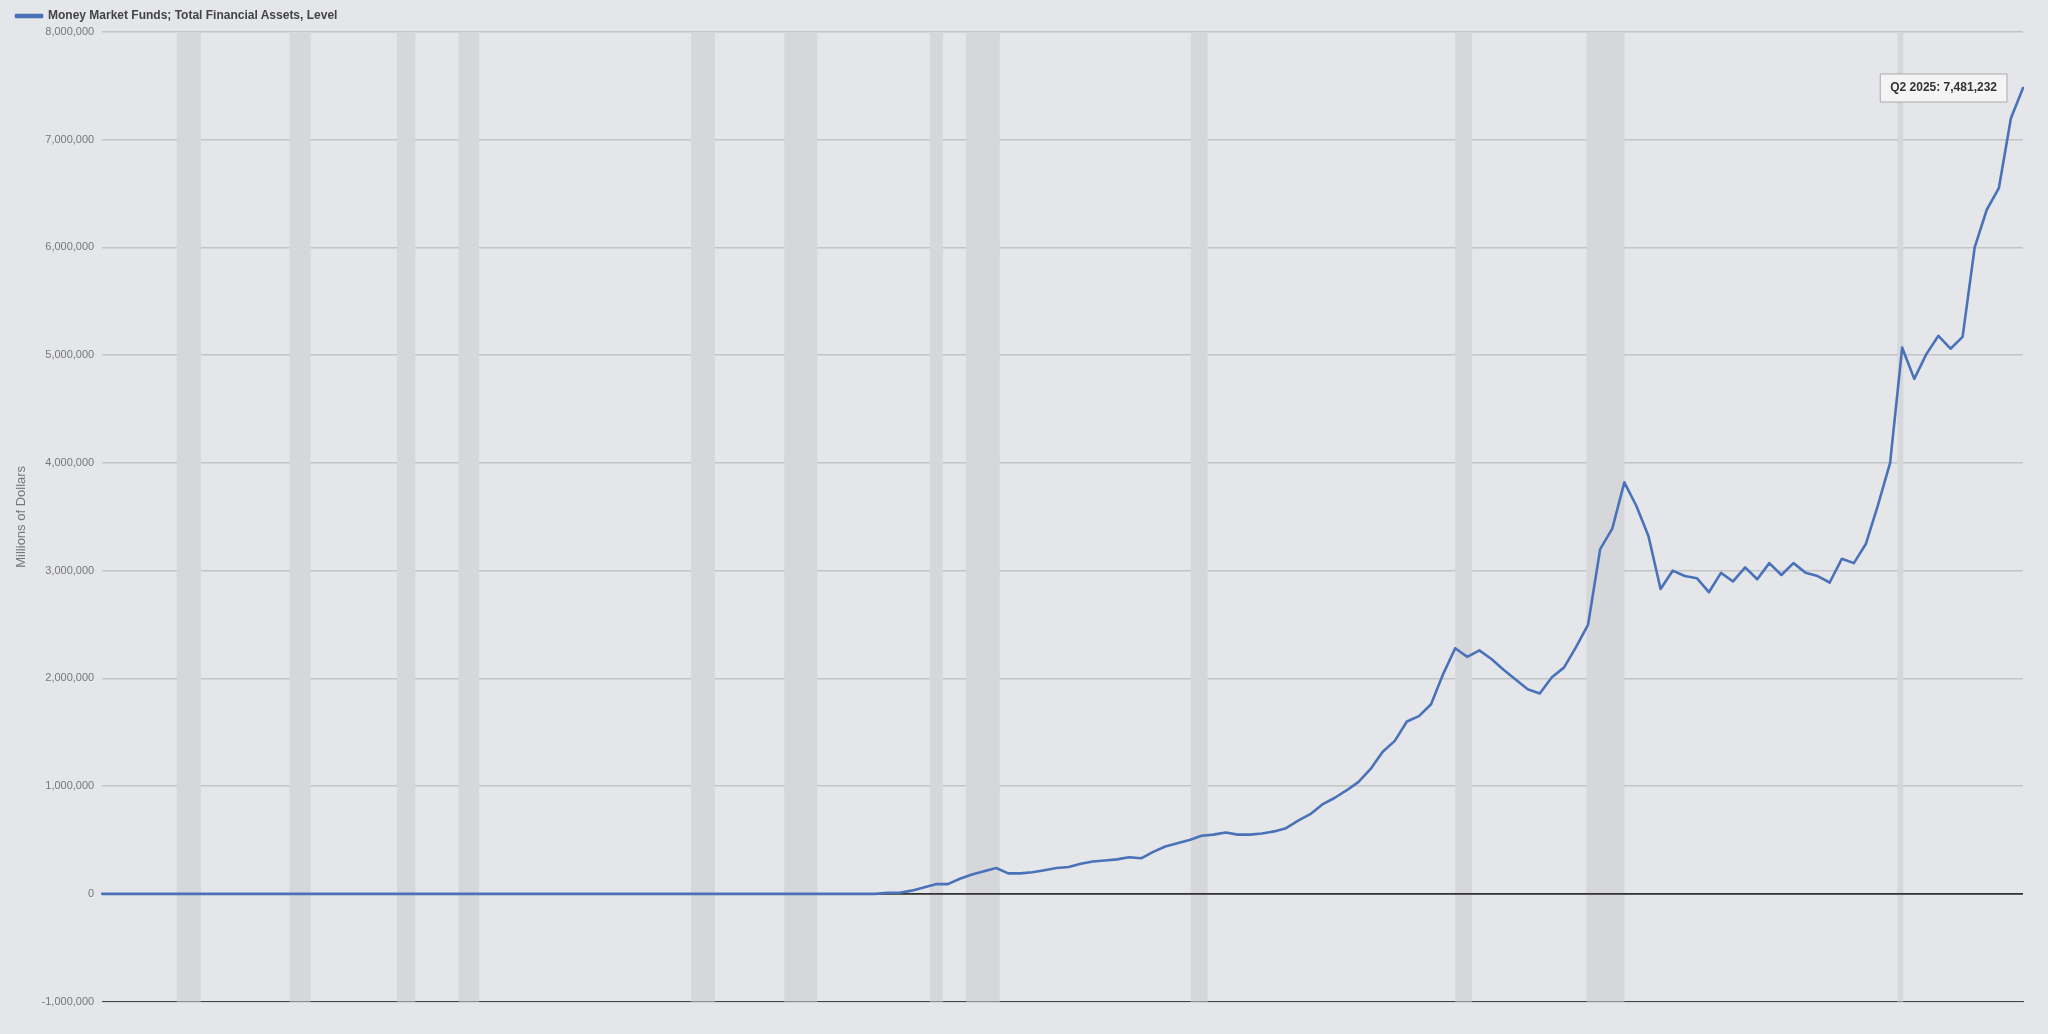 The image size is (2048, 1034). I want to click on y-axis-title: Millions of Dollars, so click(21, 516).